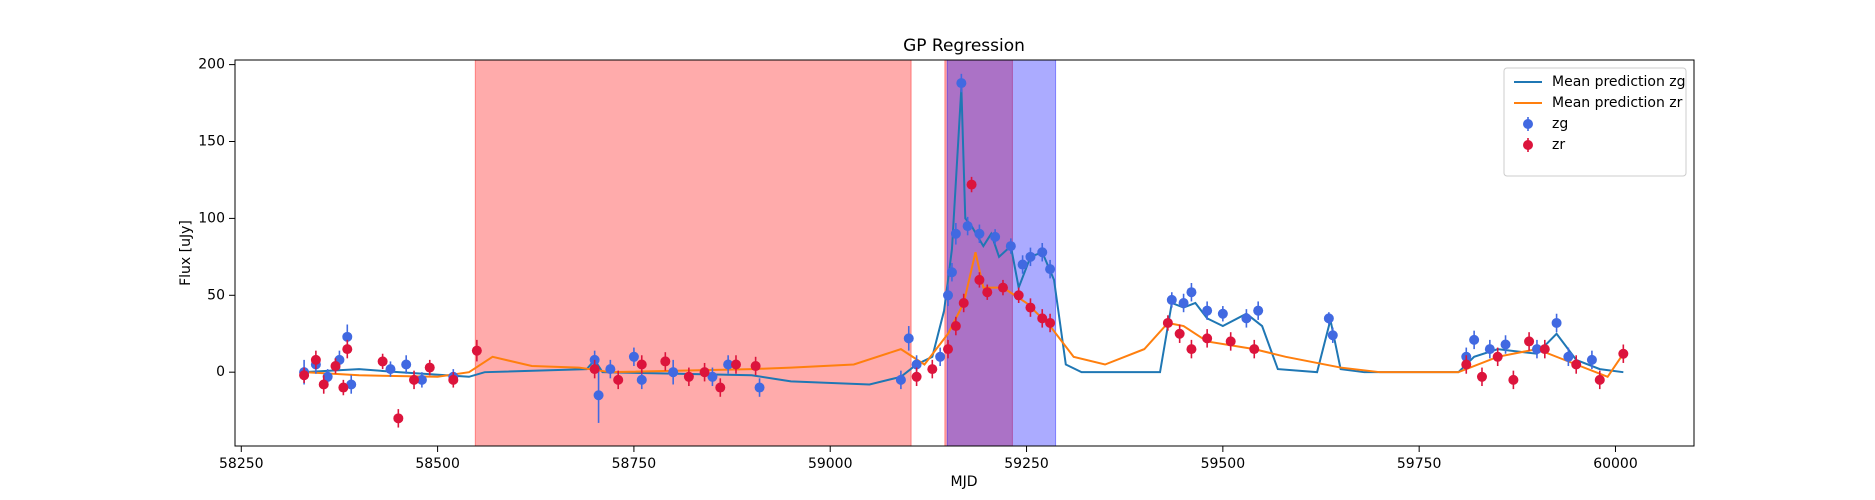  I want to click on legend-label: Mean prediction zg, so click(1619, 82).